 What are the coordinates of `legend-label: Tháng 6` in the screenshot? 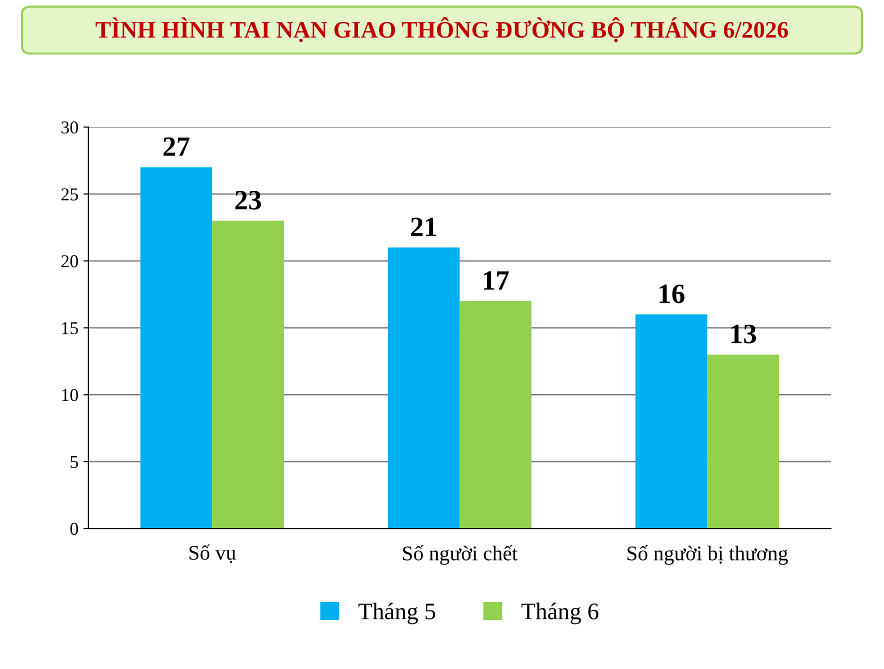 It's located at (559, 613).